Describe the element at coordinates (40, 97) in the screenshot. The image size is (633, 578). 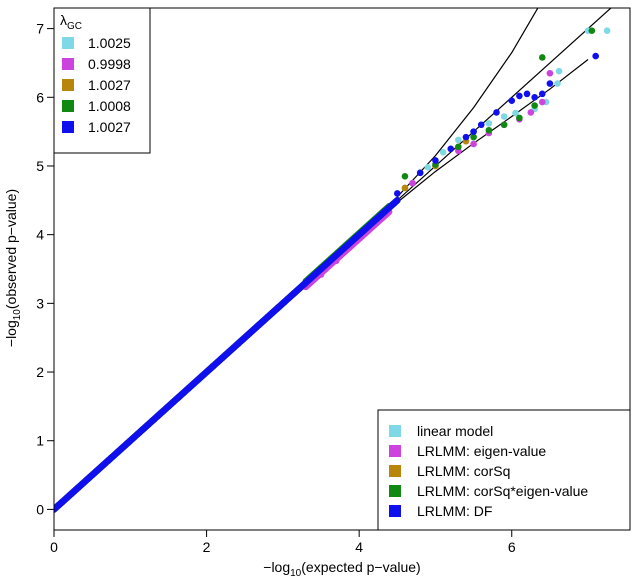
I see `y-tick-label: 6` at that location.